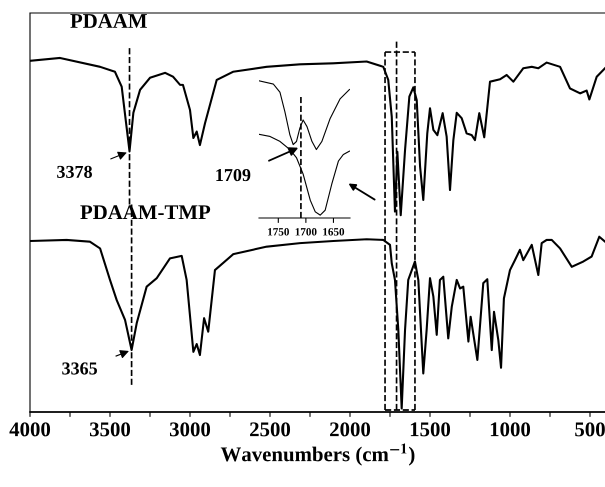 This screenshot has height=487, width=605. Describe the element at coordinates (29, 429) in the screenshot. I see `x-tick-label: 4000` at that location.